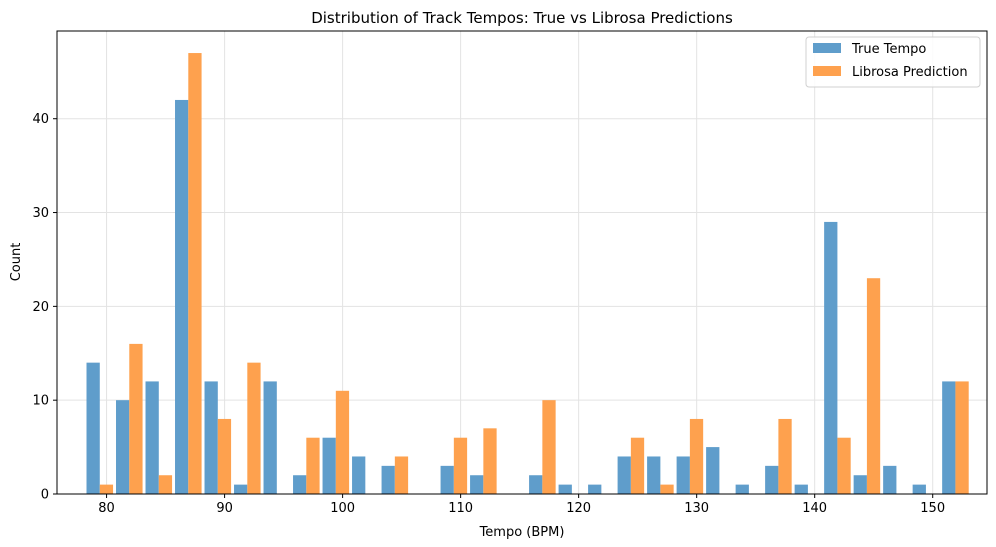 The width and height of the screenshot is (996, 547). What do you see at coordinates (522, 532) in the screenshot?
I see `x-axis-label: Tempo (BPM)` at bounding box center [522, 532].